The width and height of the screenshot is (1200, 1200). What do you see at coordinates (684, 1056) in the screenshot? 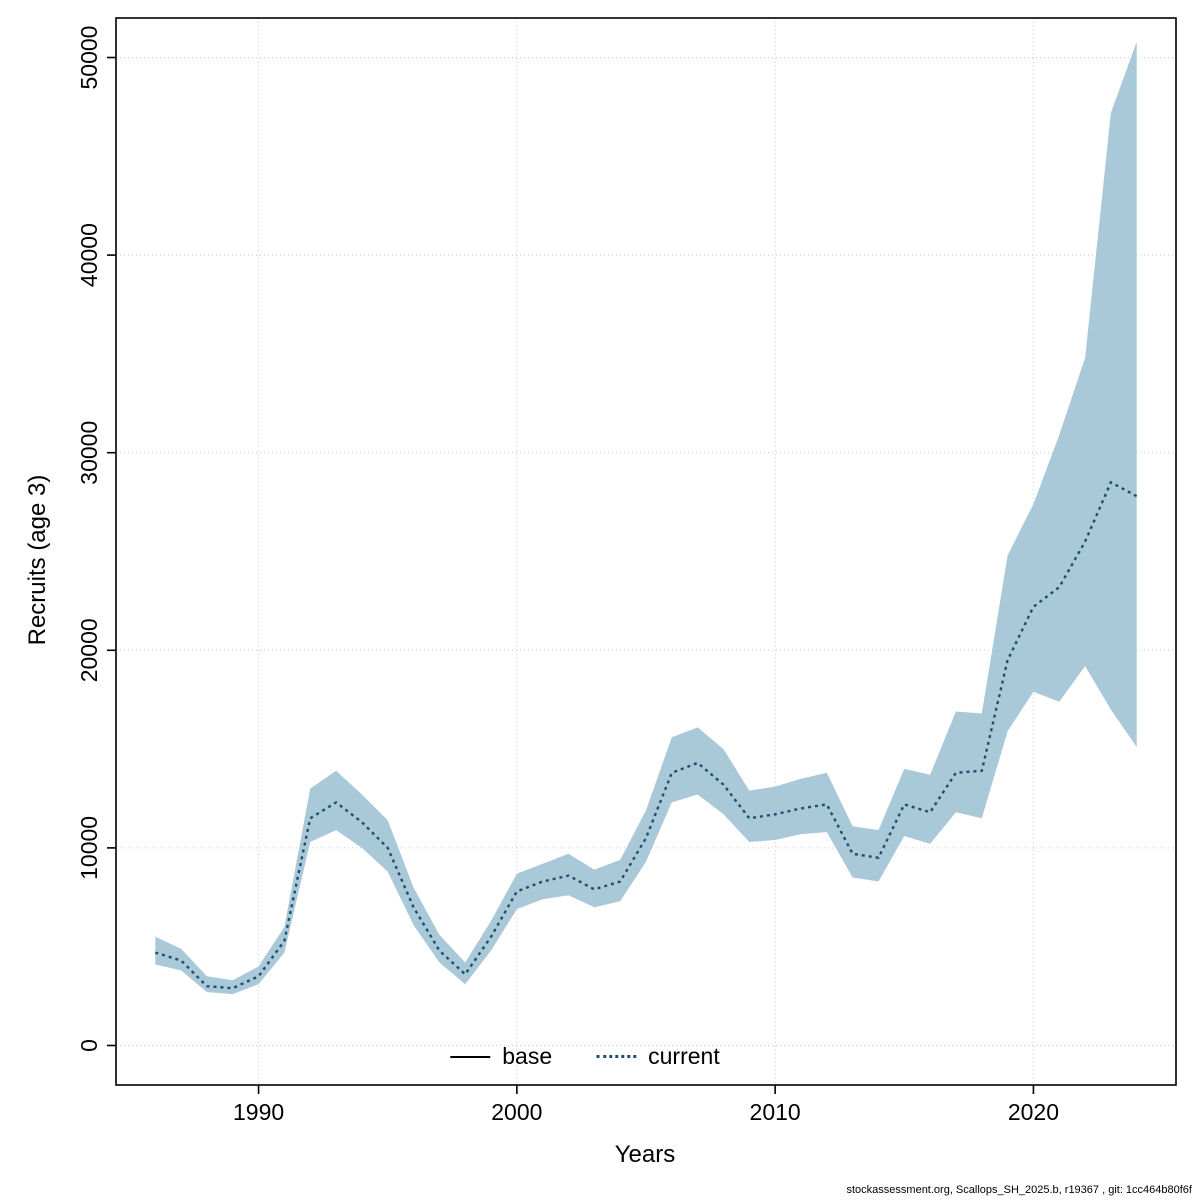
I see `legend-label-current: current` at bounding box center [684, 1056].